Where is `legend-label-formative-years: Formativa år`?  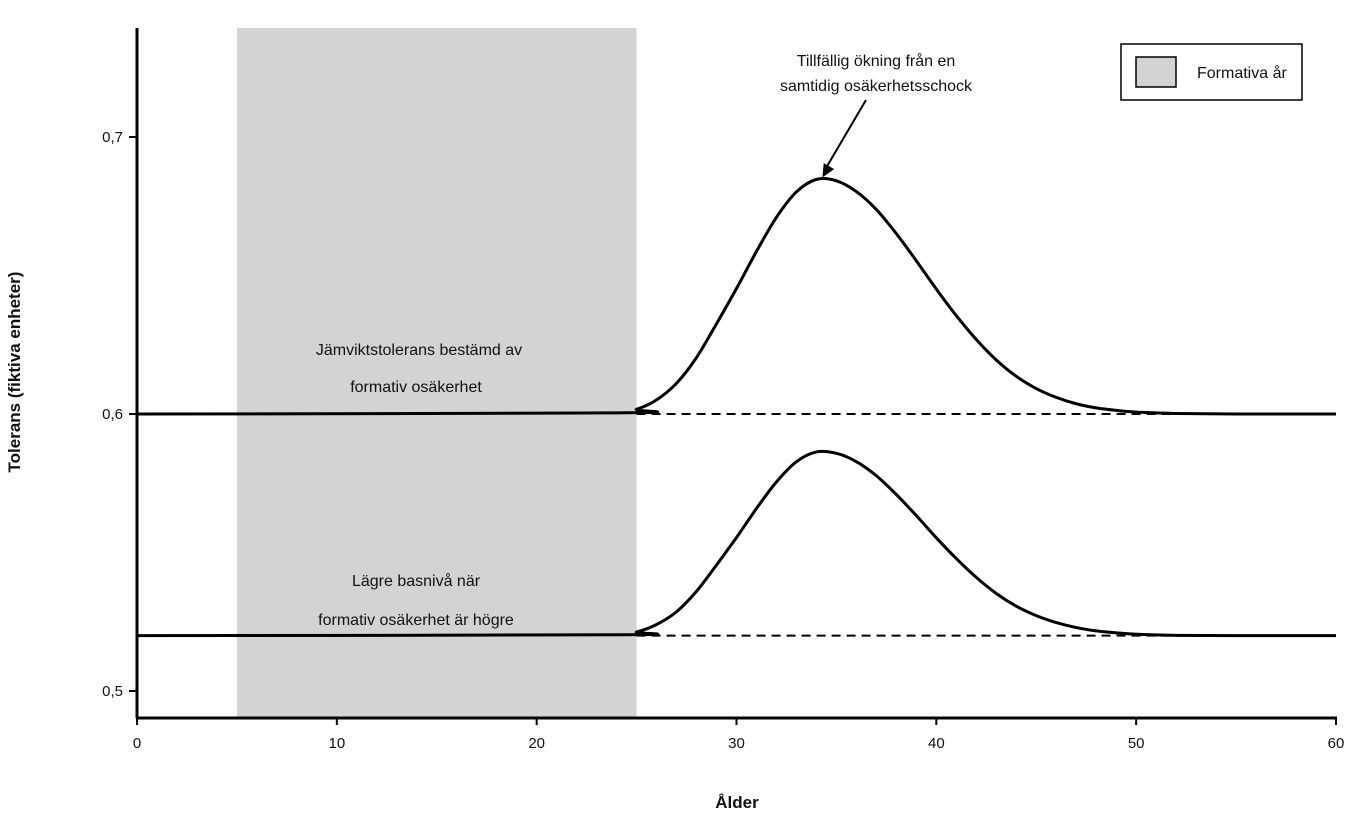 legend-label-formative-years: Formativa år is located at coordinates (1242, 73).